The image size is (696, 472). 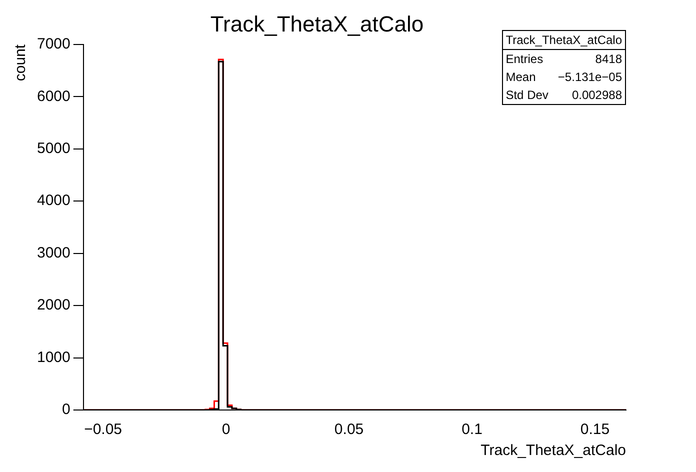 What do you see at coordinates (21, 63) in the screenshot?
I see `y-axis-title: count` at bounding box center [21, 63].